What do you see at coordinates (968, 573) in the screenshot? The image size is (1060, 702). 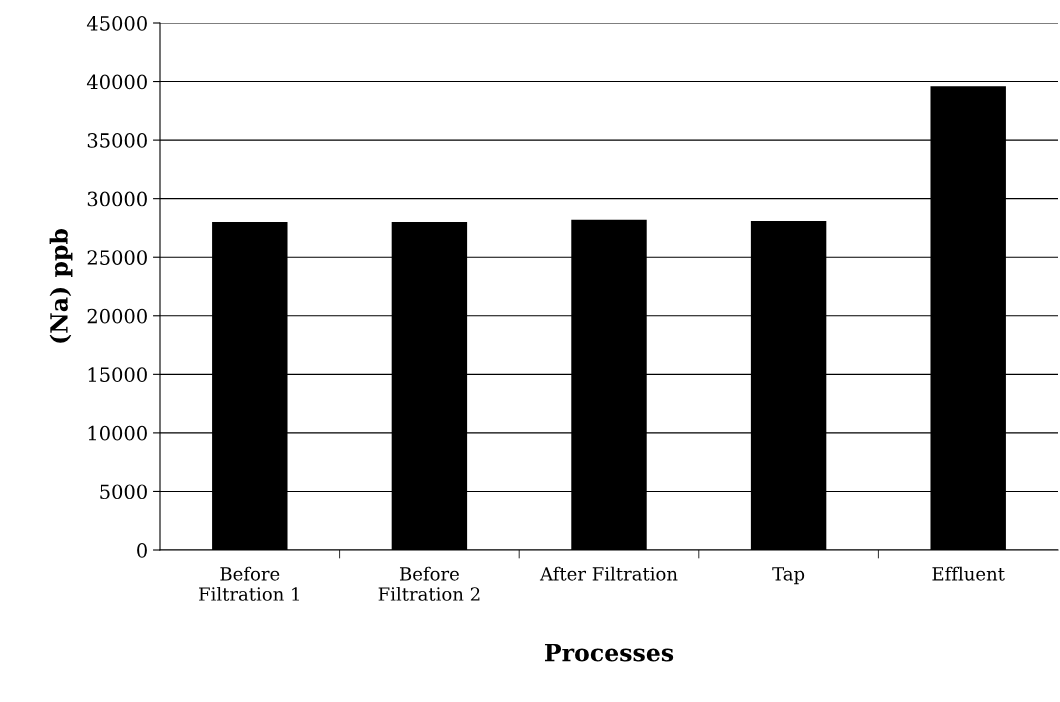 I see `x-tick-label: Effluent` at bounding box center [968, 573].